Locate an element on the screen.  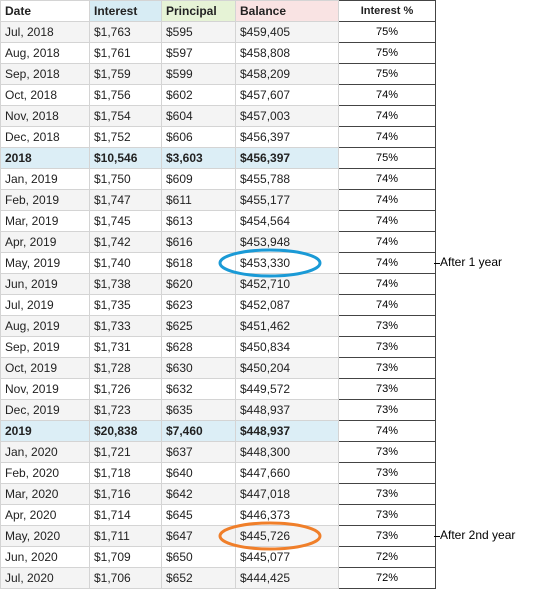
balance-cell: $457,003 is located at coordinates (287, 116).